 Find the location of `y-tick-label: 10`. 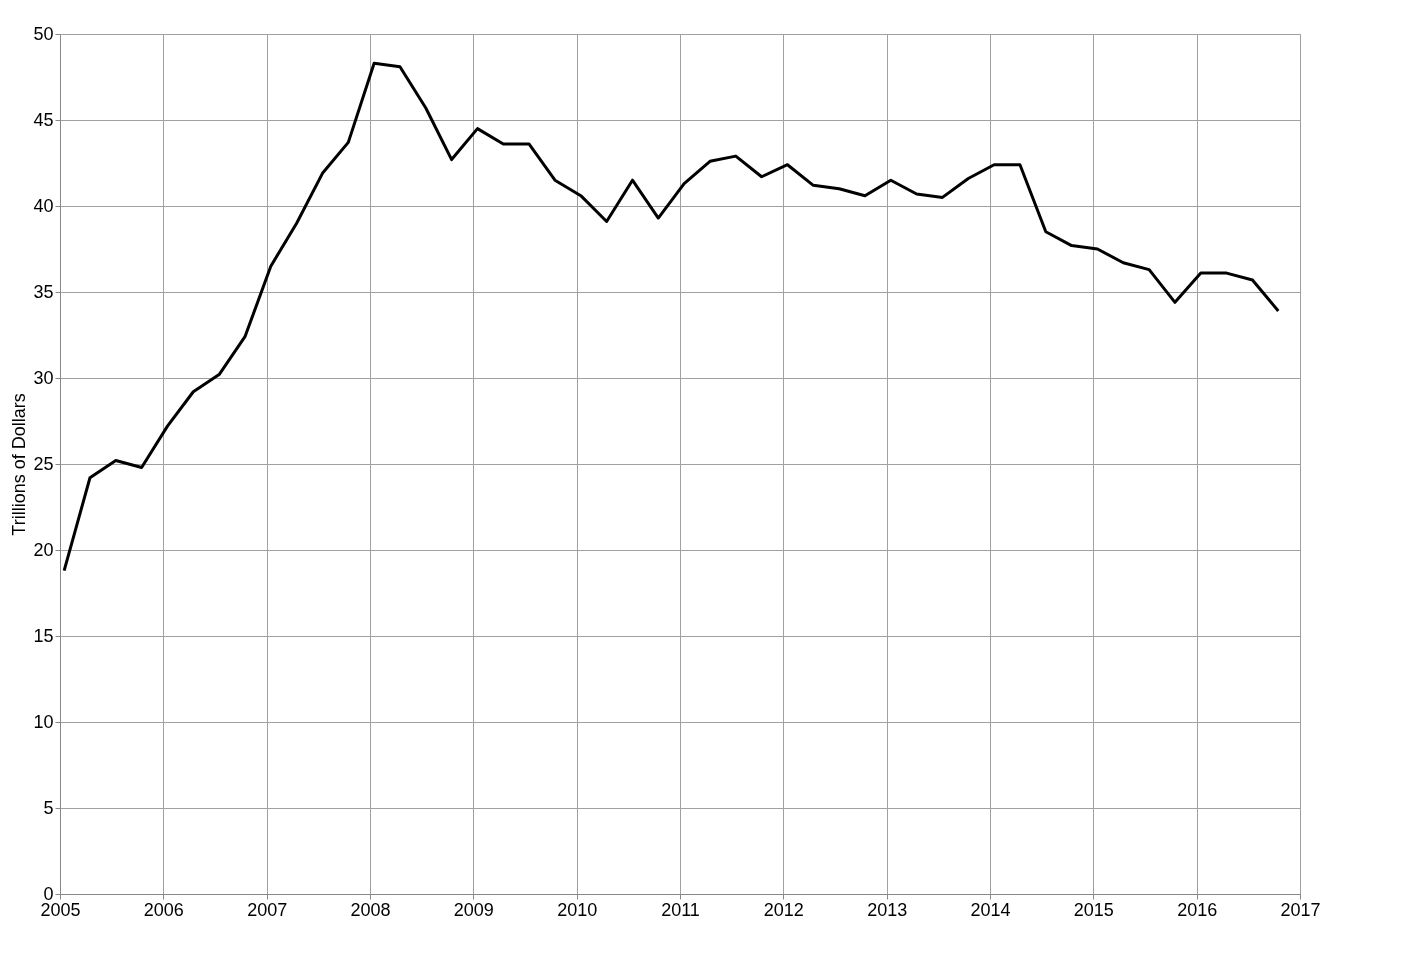

y-tick-label: 10 is located at coordinates (43, 721).